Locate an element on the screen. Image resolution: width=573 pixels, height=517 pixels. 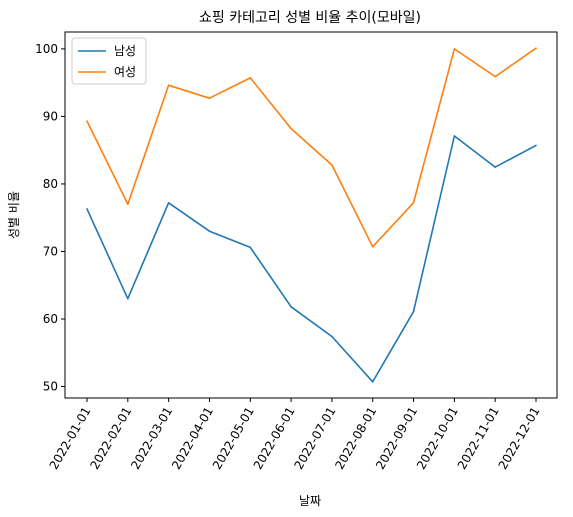
y-axis: 50 60 70 80 90 100 is located at coordinates (50, 218).